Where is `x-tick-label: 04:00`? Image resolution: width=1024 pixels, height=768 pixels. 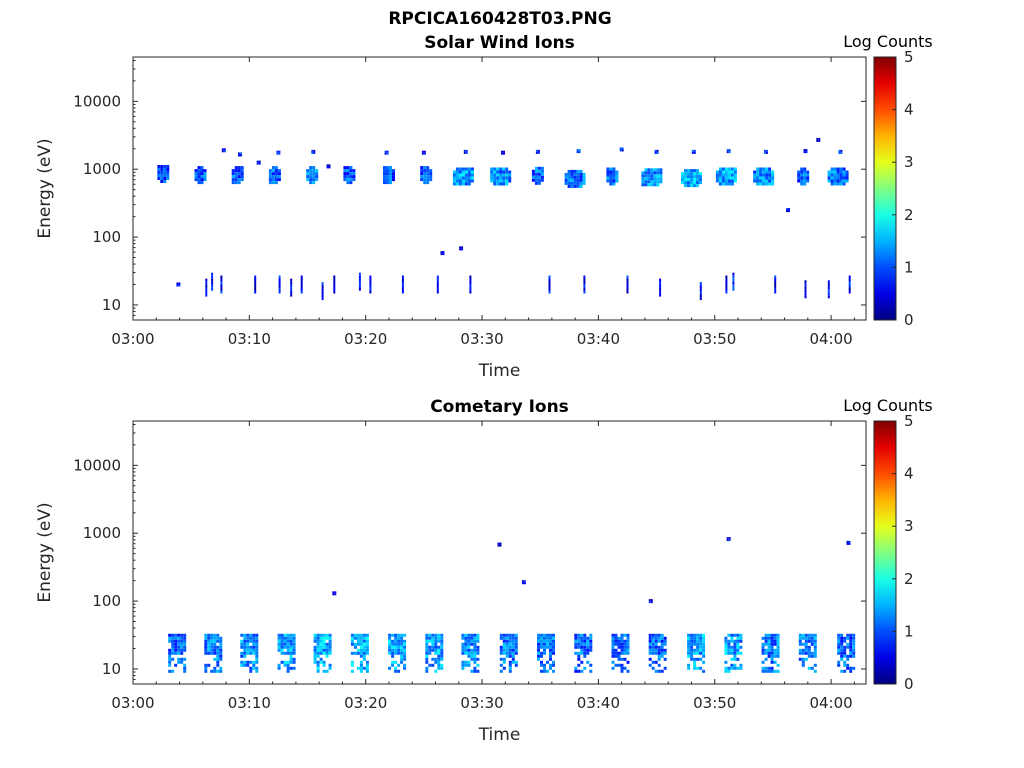
x-tick-label: 04:00 is located at coordinates (830, 703).